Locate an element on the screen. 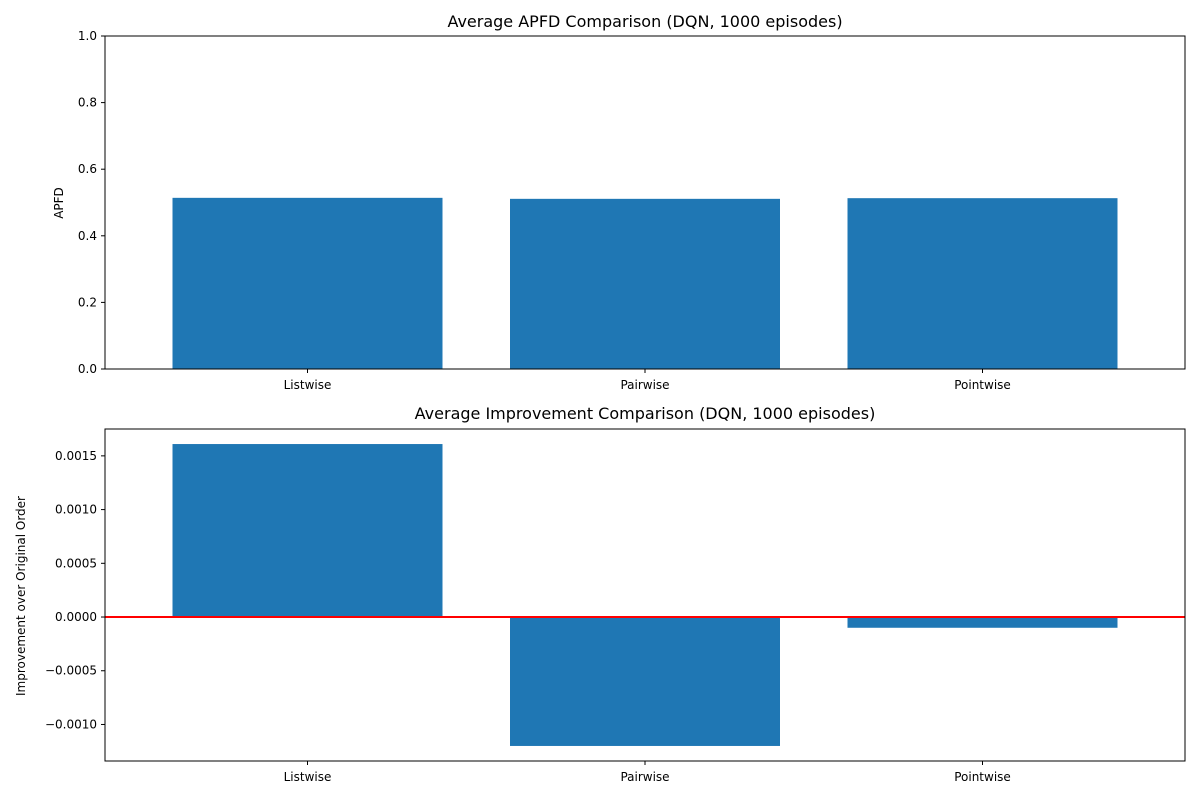  y-tick-labels: −0.0010 −0.0005 0.0000 0.0005 0.0010 0.0015 is located at coordinates (75, 590).